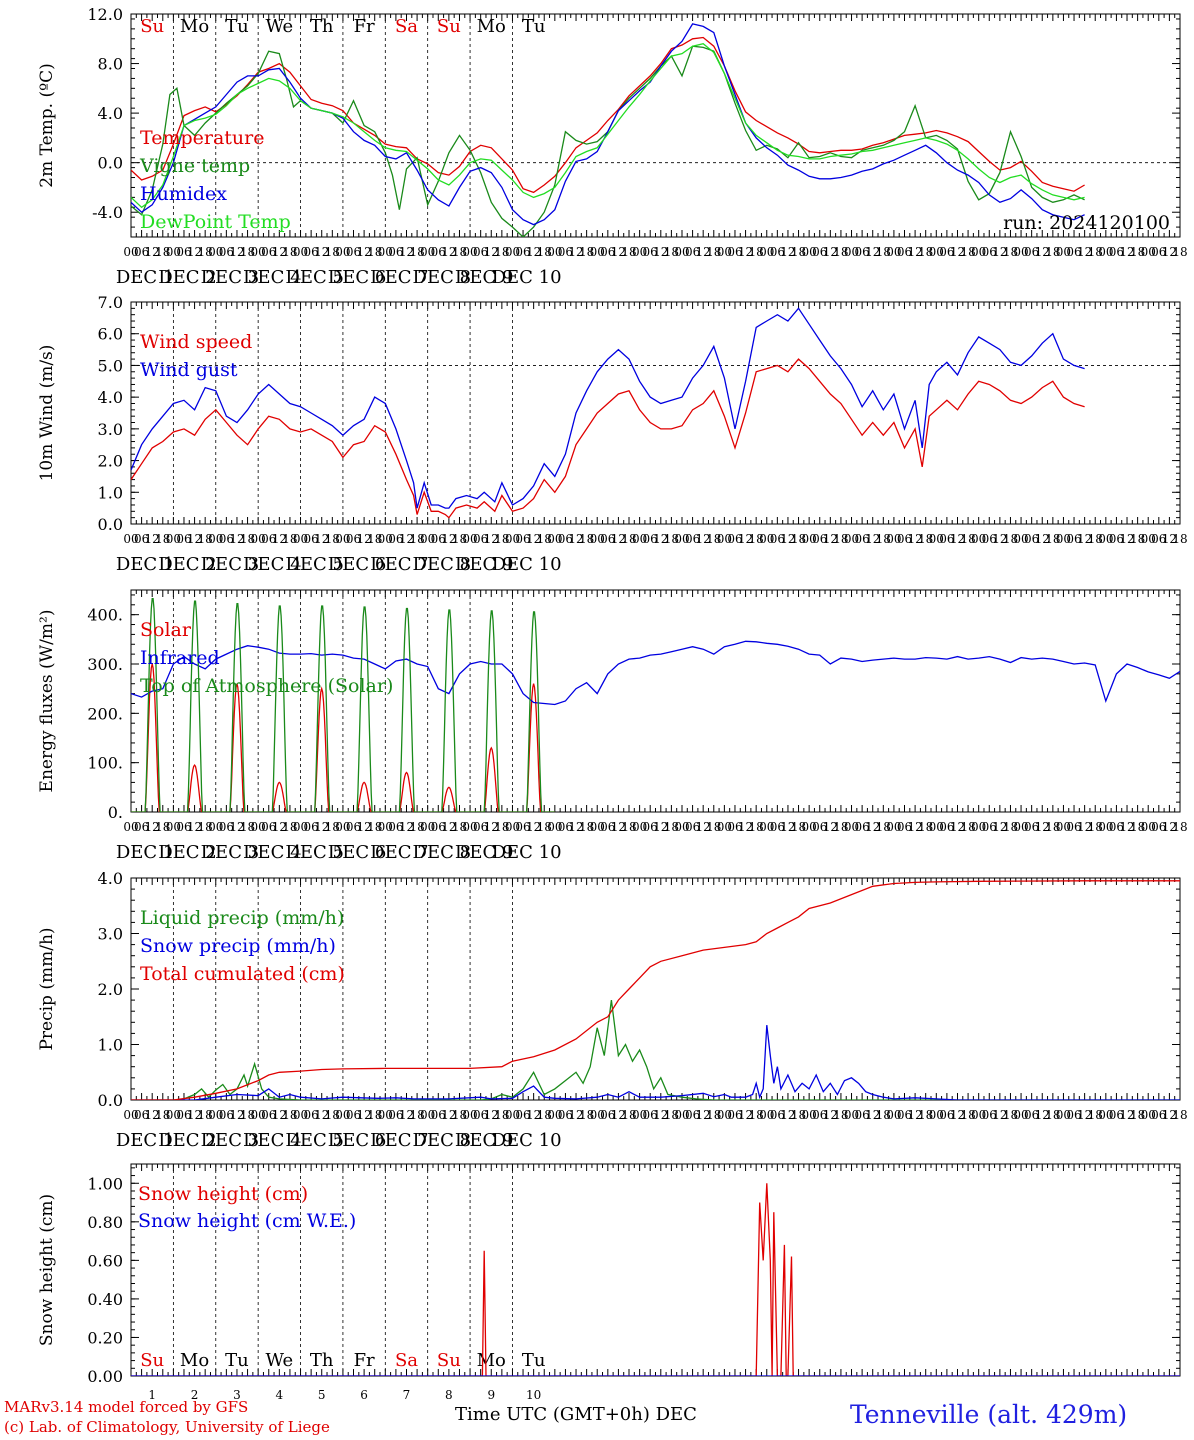 This screenshot has height=1440, width=1194. I want to click on y-tick-label: 2.0, so click(110, 989).